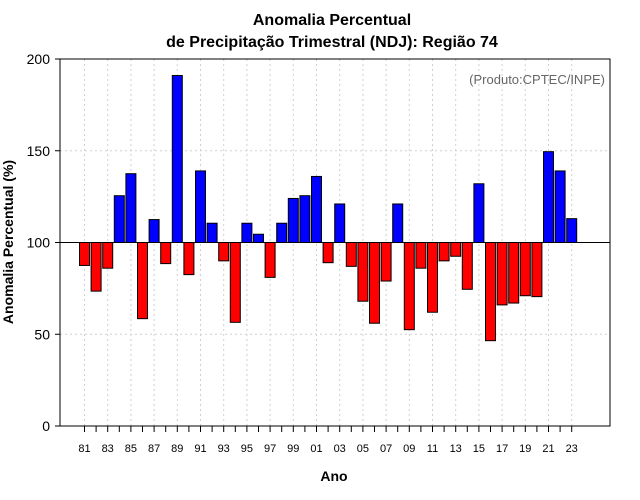 This screenshot has height=500, width=640. What do you see at coordinates (108, 255) in the screenshot?
I see `bar-1983` at bounding box center [108, 255].